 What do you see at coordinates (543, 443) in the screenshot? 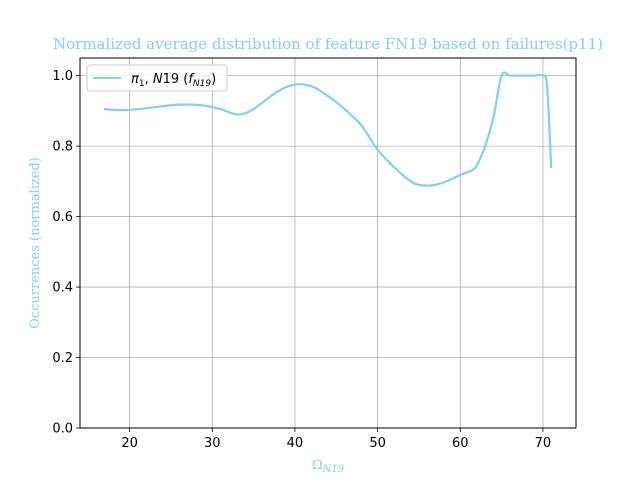
I see `x-tick-label: 70` at bounding box center [543, 443].